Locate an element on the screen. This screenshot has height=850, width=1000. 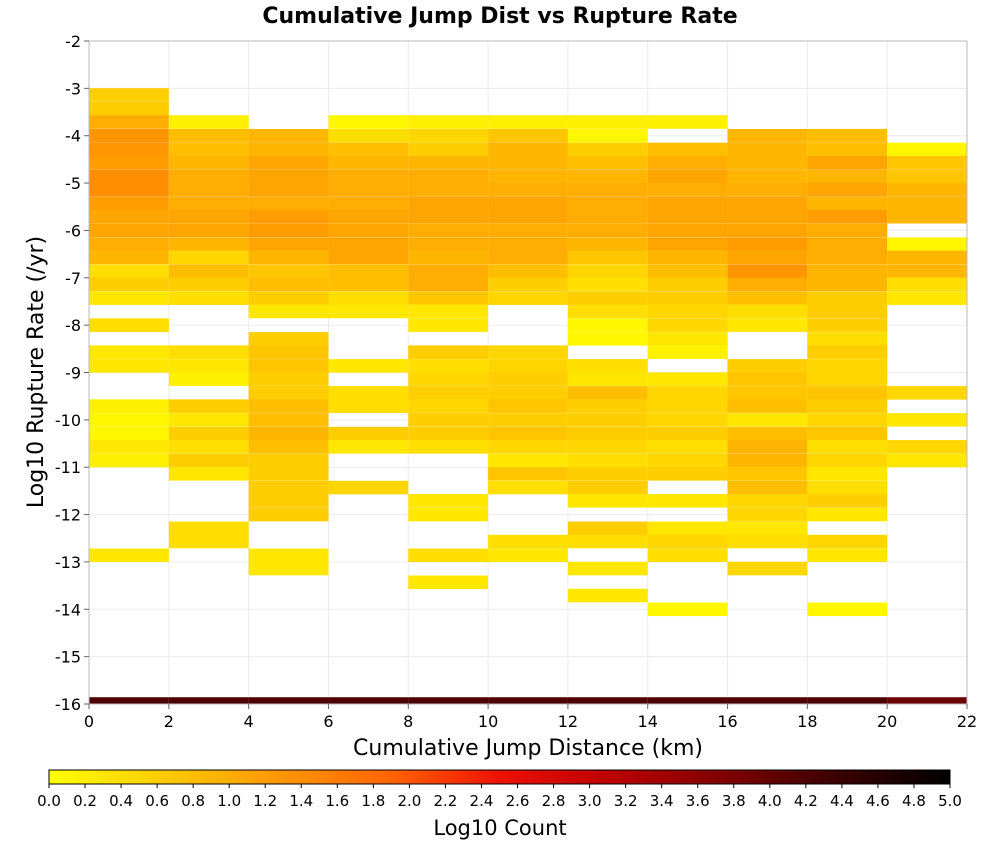
colorbar-tick-label: 3.2 is located at coordinates (626, 801).